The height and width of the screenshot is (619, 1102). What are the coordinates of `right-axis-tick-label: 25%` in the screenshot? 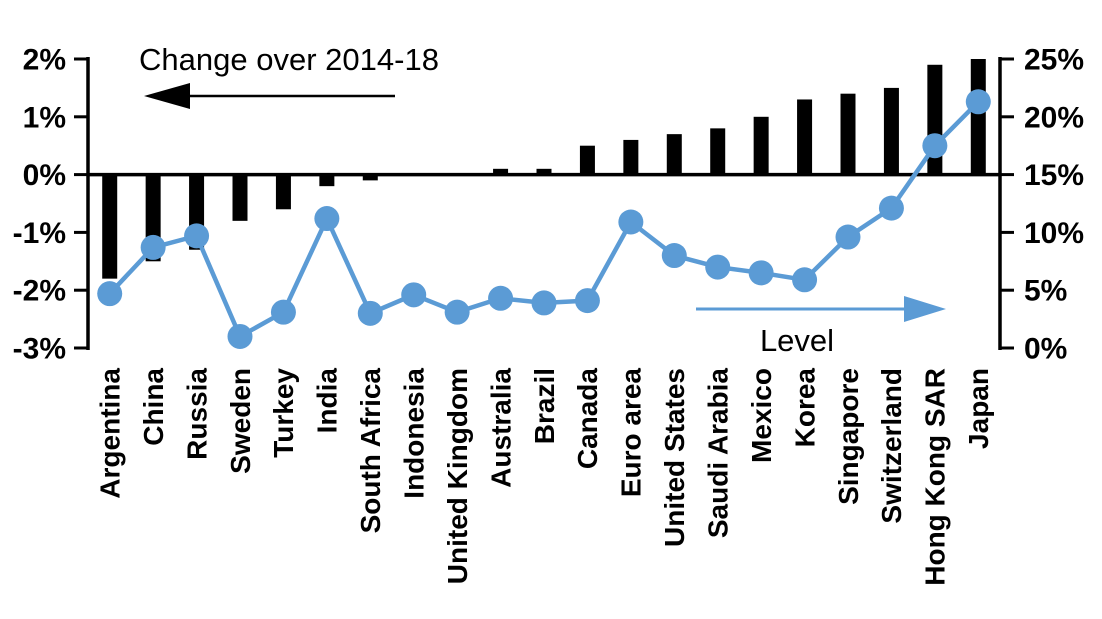 It's located at (1054, 60).